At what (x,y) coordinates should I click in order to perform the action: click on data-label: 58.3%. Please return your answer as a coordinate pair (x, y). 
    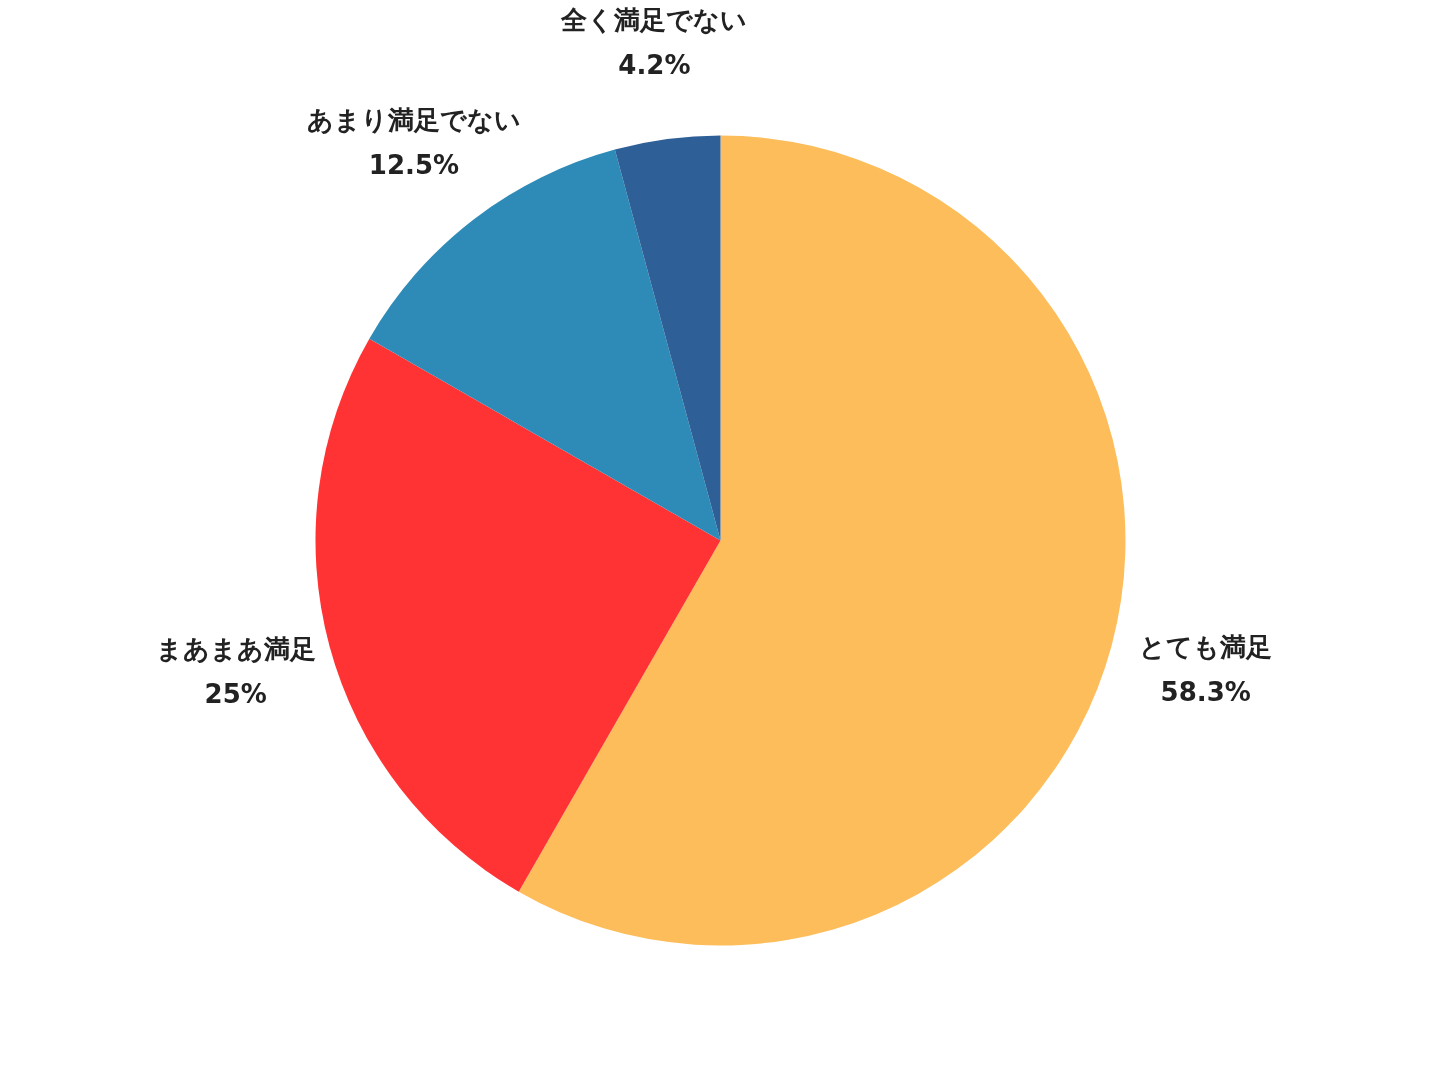
    Looking at the image, I should click on (1205, 692).